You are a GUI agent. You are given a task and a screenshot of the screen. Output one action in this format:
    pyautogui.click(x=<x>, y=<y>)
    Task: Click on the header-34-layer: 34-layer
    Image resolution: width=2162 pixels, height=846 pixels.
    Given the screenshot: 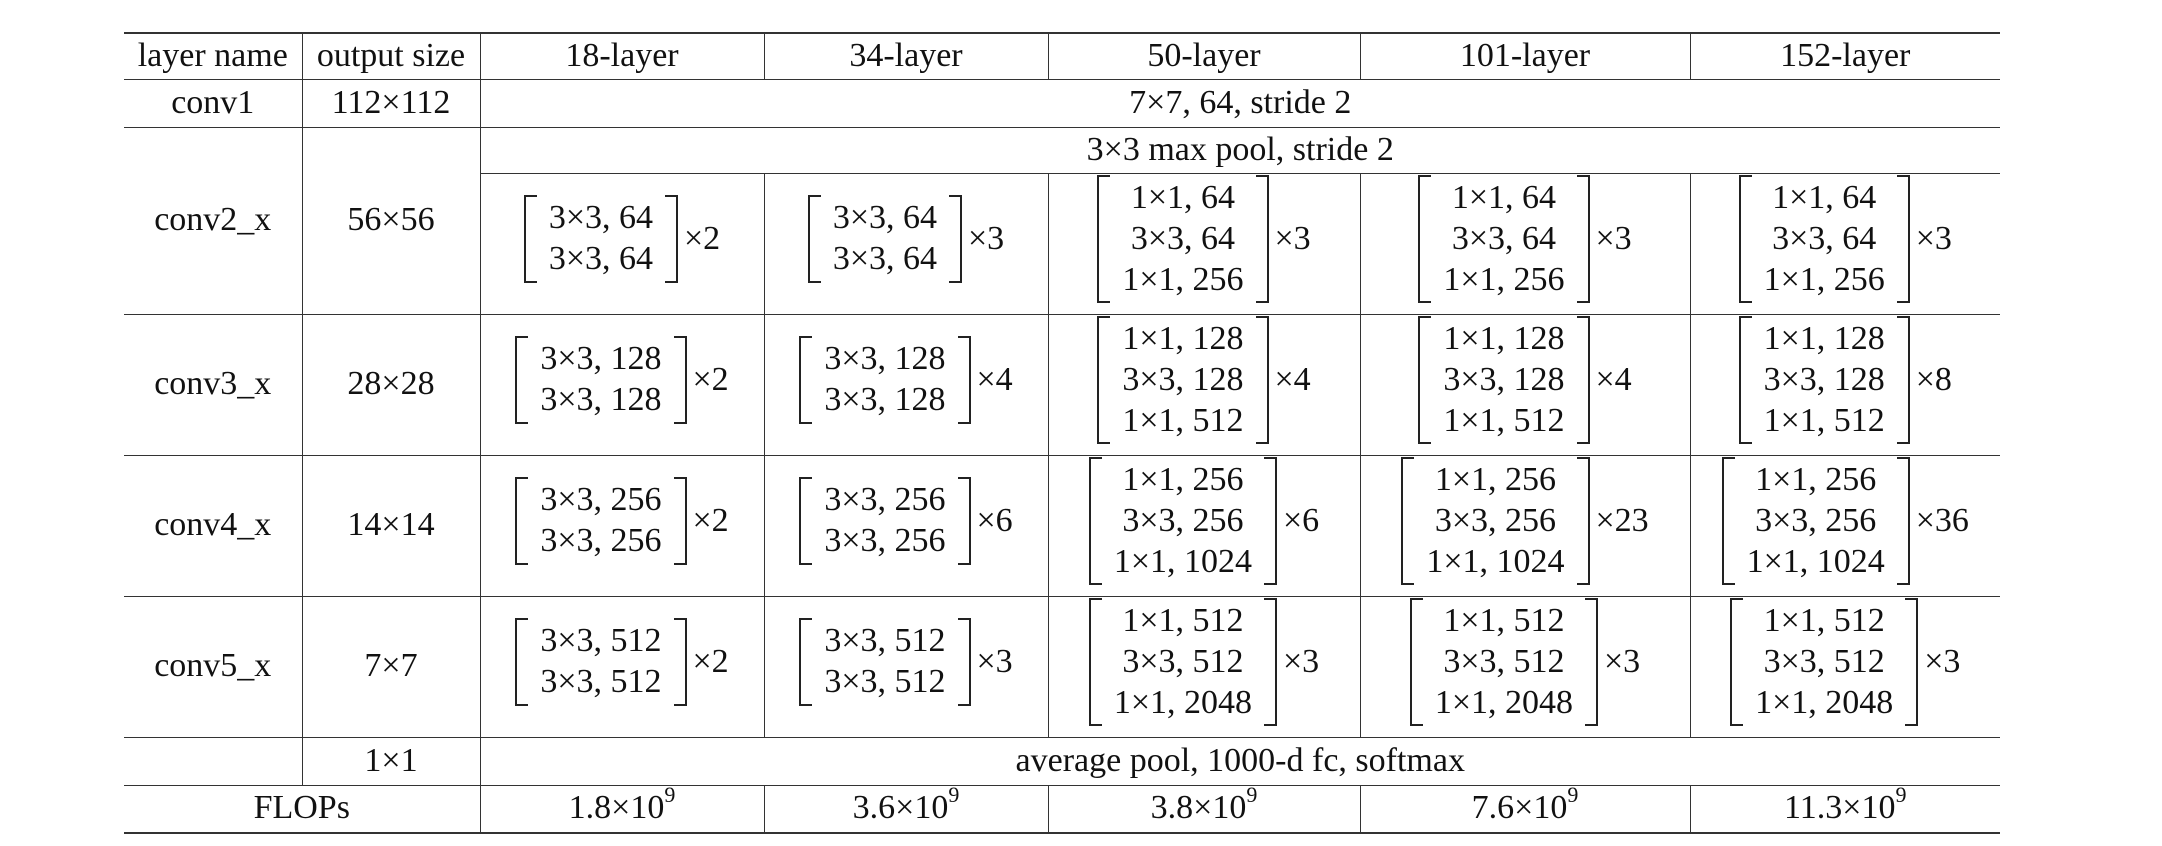 What is the action you would take?
    pyautogui.click(x=906, y=55)
    